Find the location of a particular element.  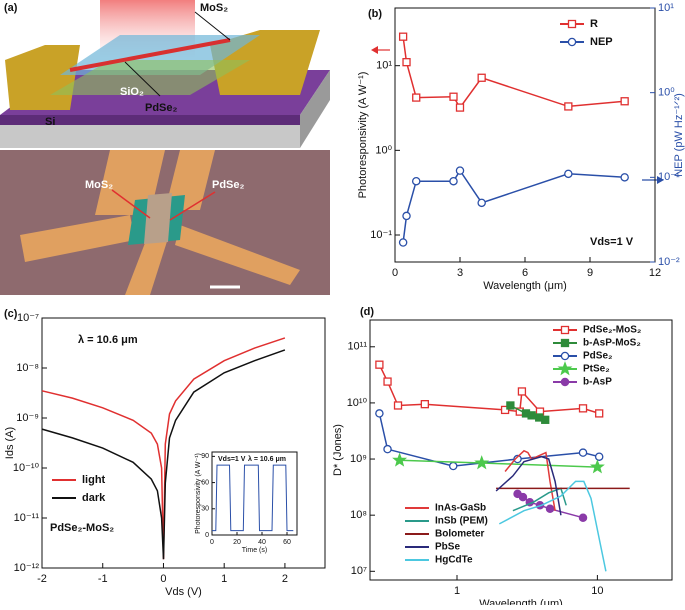

panel-label: (d) is located at coordinates (367, 312).